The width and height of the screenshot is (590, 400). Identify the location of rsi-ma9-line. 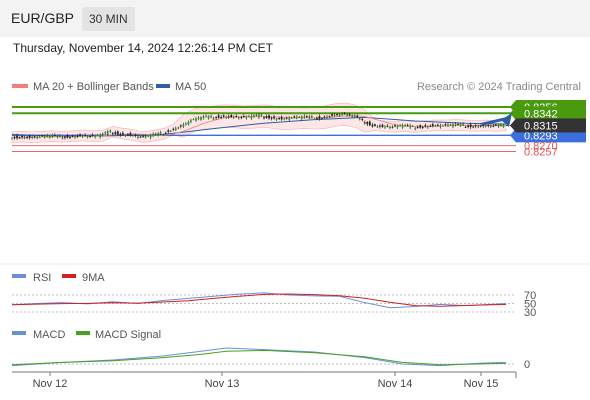
(258, 300).